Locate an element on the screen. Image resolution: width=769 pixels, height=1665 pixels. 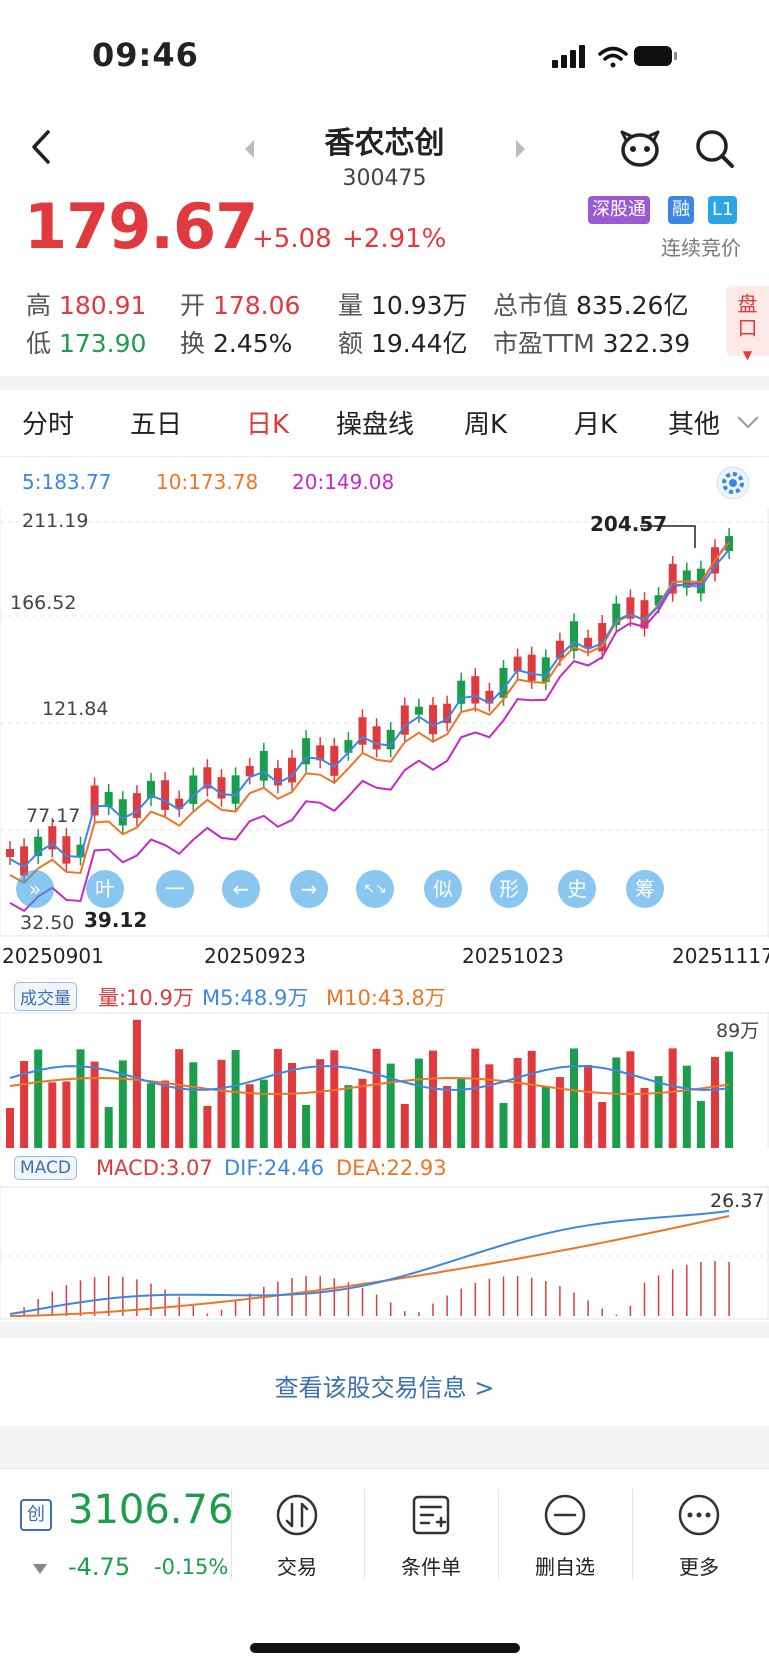
chevron-down-icon is located at coordinates (748, 422).